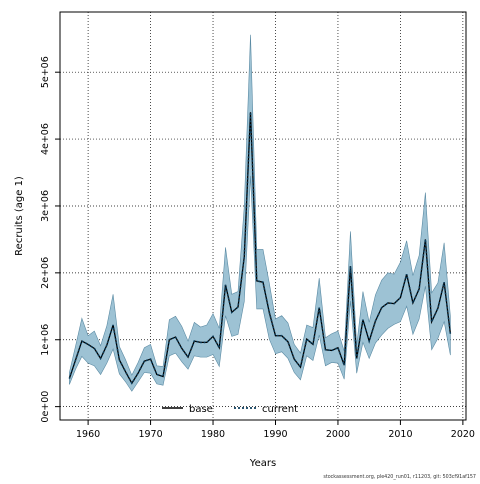 This screenshot has height=484, width=480. What do you see at coordinates (45, 273) in the screenshot?
I see `y-tick-label-2e+06: 2e+06` at bounding box center [45, 273].